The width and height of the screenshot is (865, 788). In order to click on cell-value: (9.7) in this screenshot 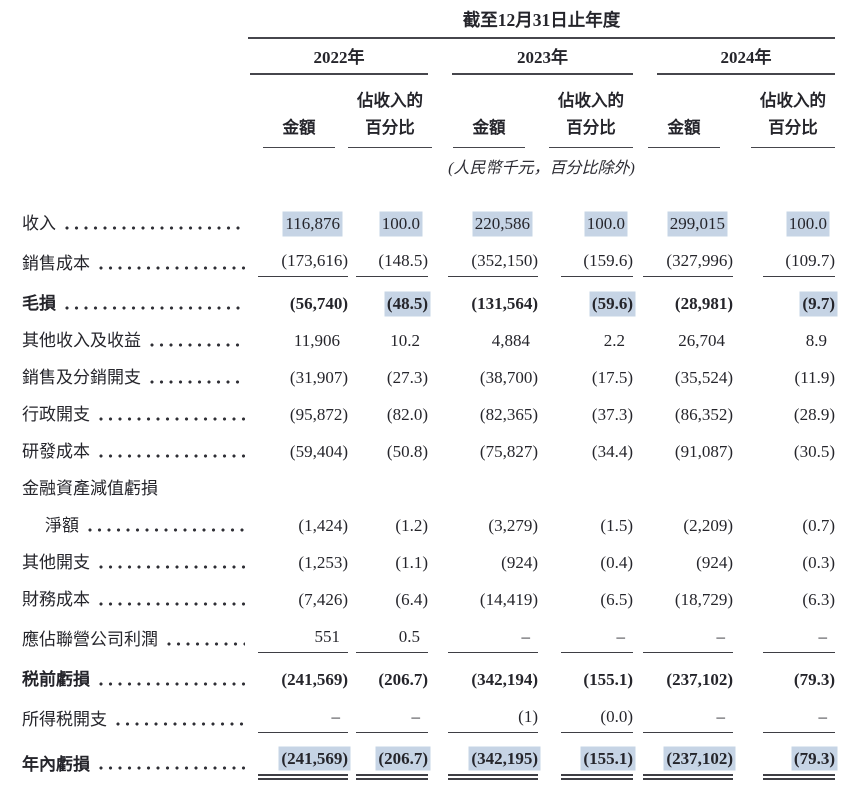, I will do `click(784, 304)`.